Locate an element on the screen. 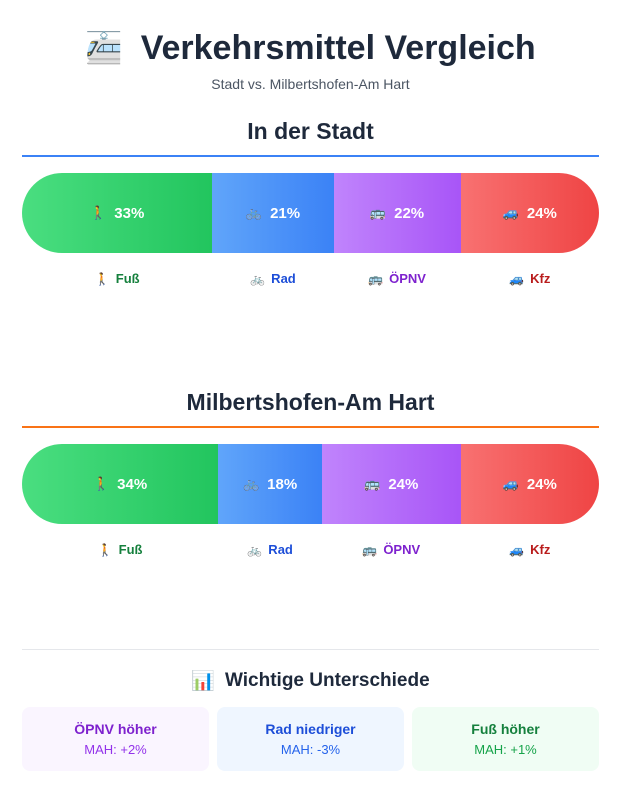 This screenshot has width=621, height=796. difference-card: Rad niedriger MAH: -3% is located at coordinates (310, 739).